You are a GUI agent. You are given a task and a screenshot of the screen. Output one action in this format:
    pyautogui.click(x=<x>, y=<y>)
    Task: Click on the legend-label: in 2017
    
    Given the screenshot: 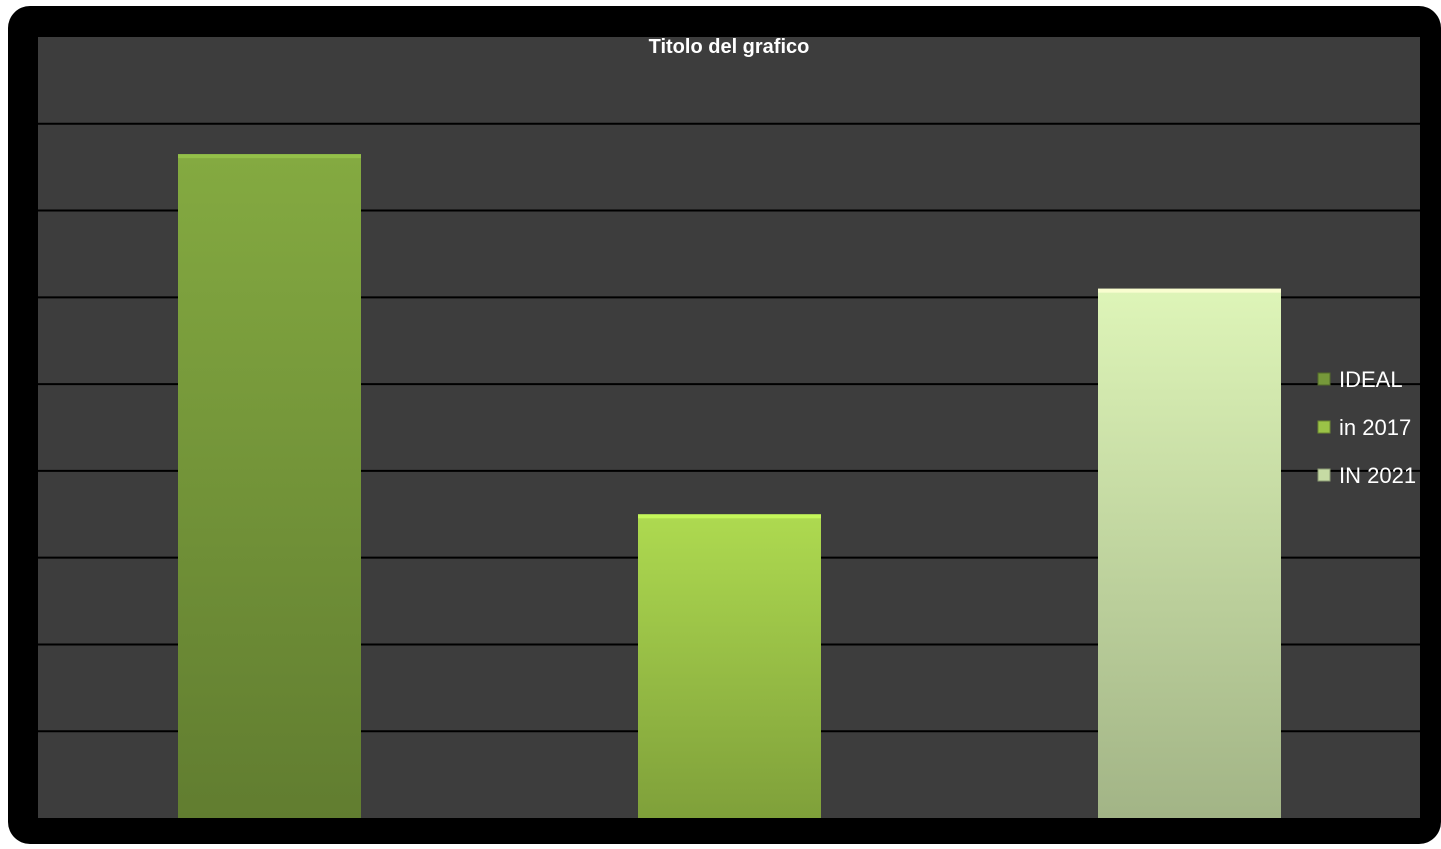 What is the action you would take?
    pyautogui.click(x=1375, y=427)
    